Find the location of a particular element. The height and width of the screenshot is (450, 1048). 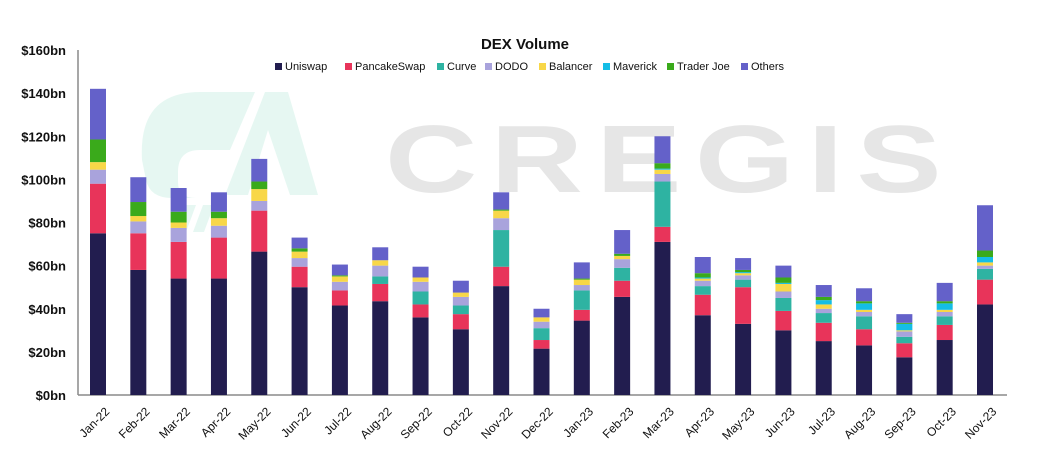

x-tick-label: Jul-22 is located at coordinates (337, 420).